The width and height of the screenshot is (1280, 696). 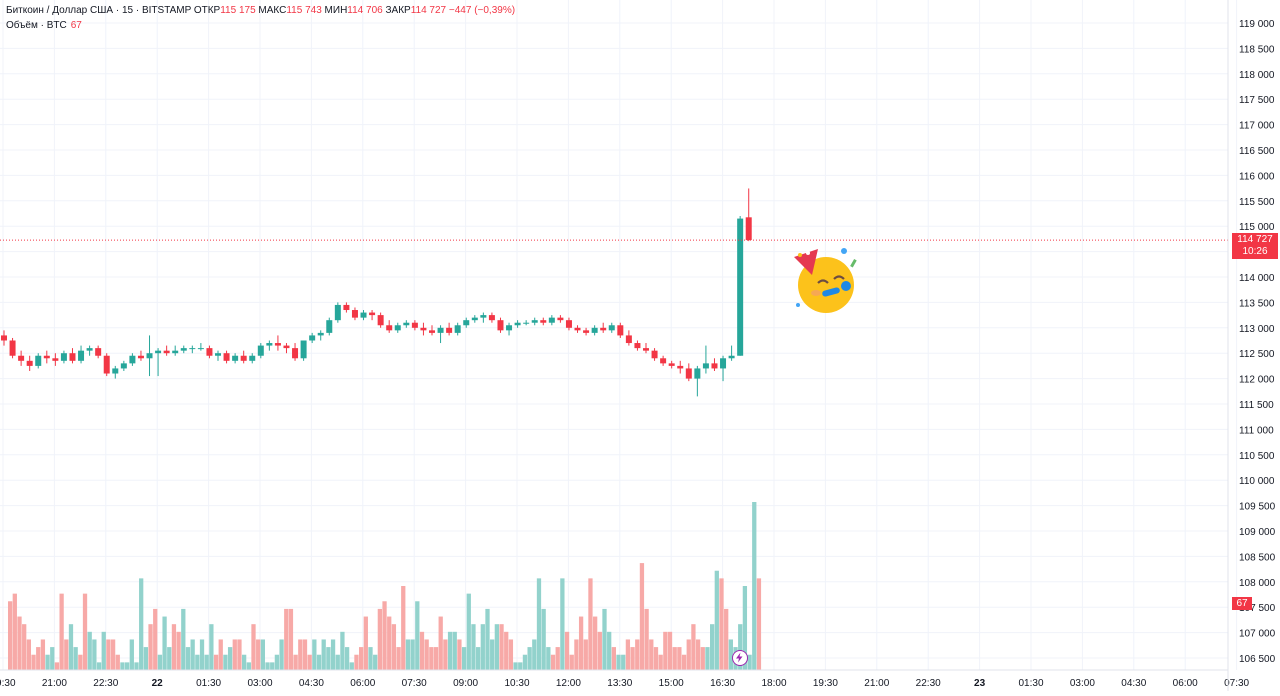 What do you see at coordinates (336, 10) in the screenshot?
I see `low-label: МИН` at bounding box center [336, 10].